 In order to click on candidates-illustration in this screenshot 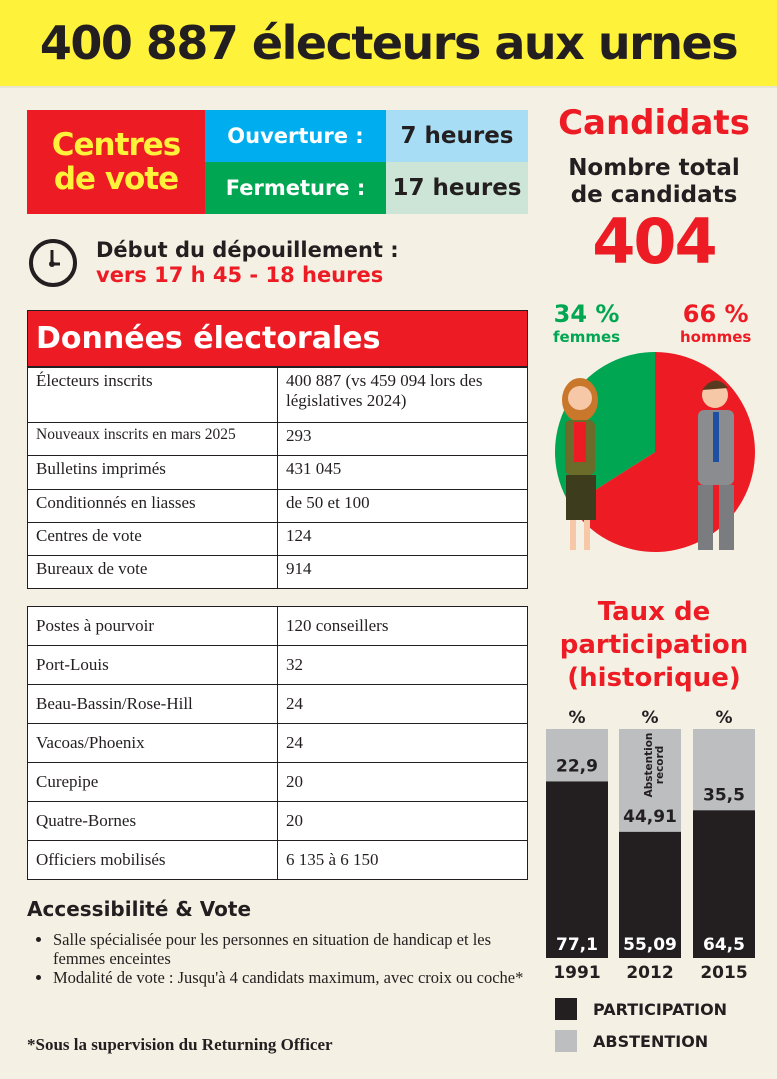, I will do `click(648, 464)`.